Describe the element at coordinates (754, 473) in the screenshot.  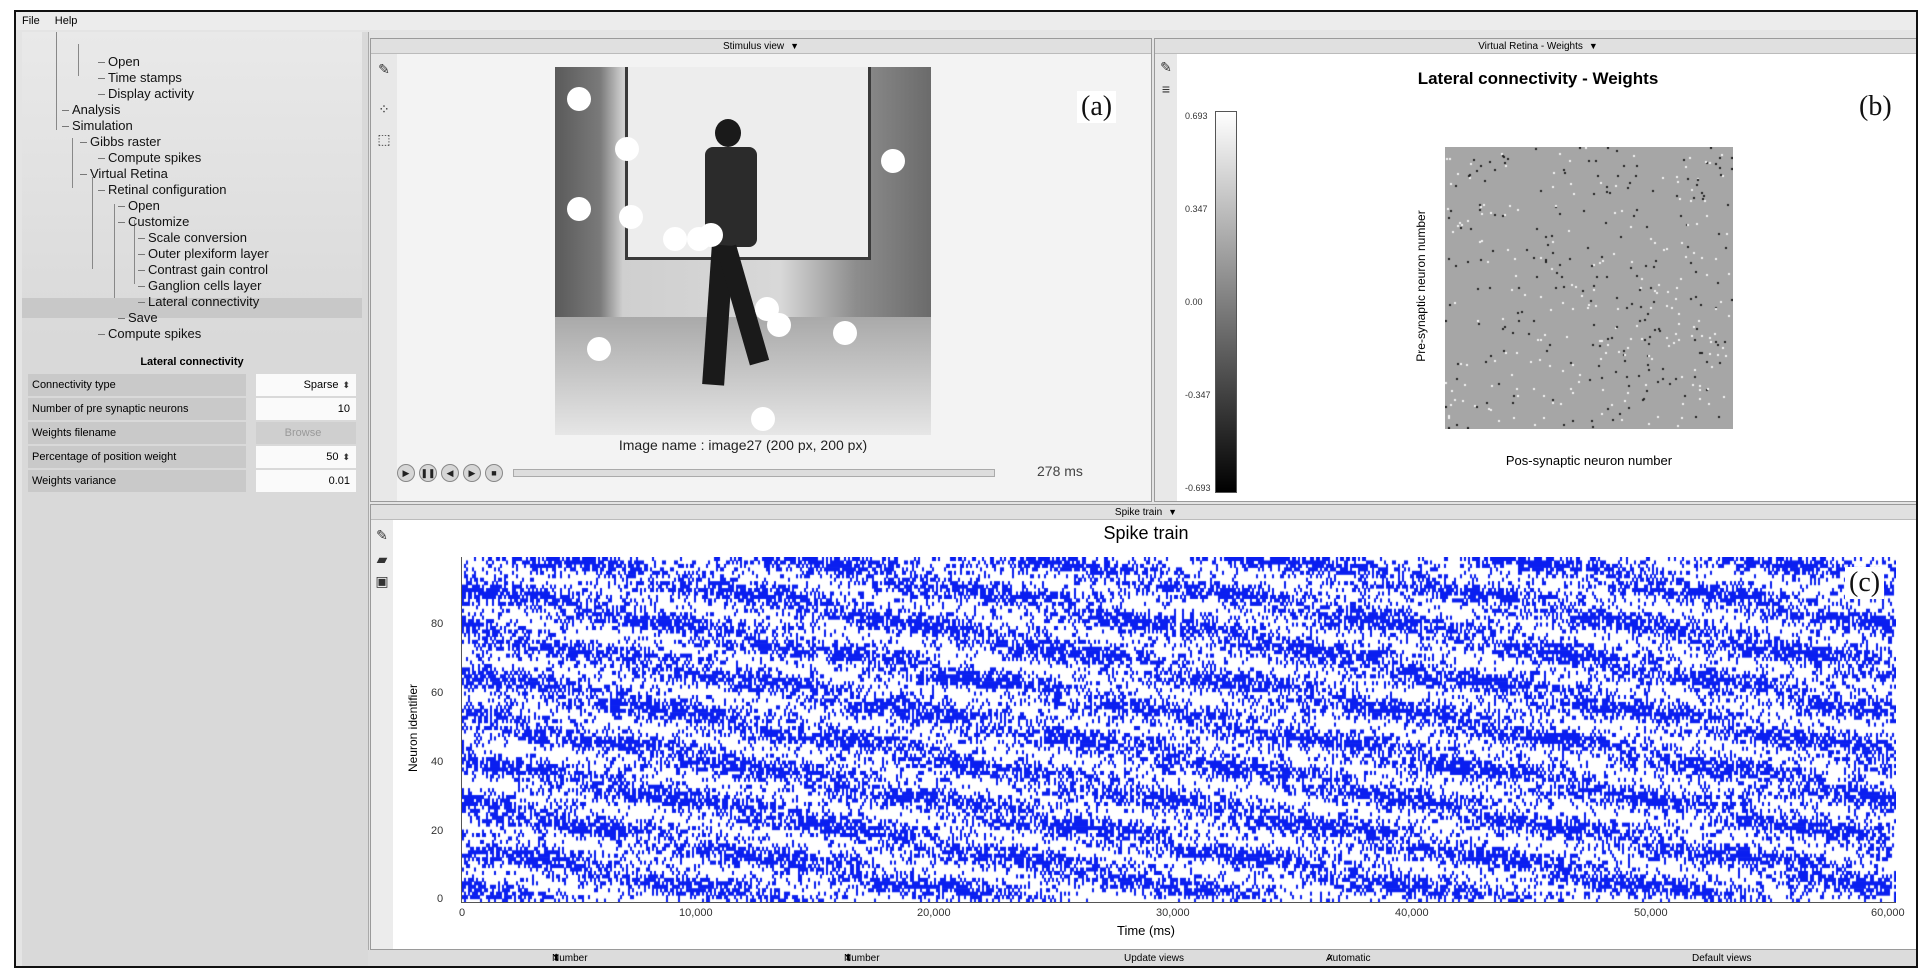
I see `time-slider` at that location.